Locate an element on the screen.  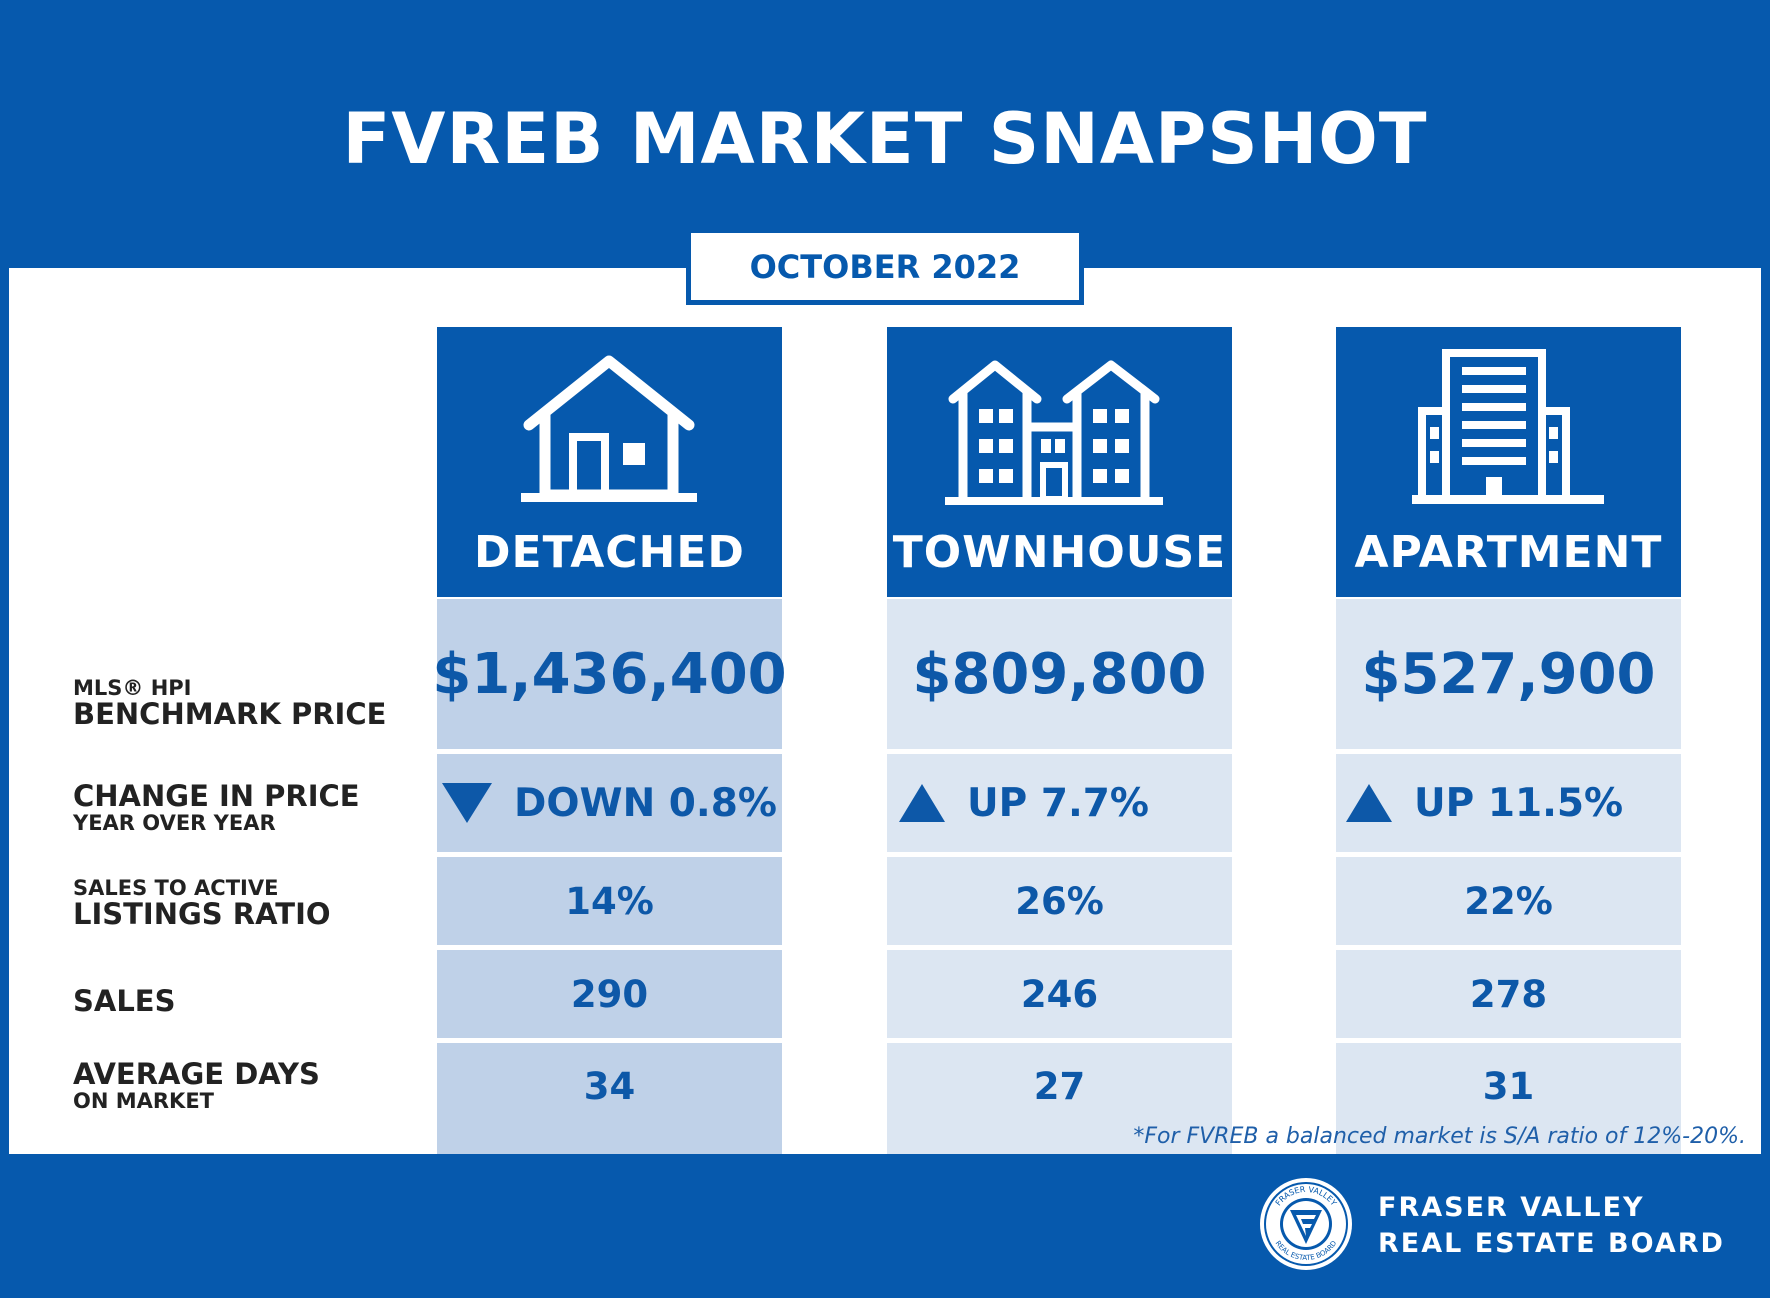
sales-count: 290 is located at coordinates (609, 994).